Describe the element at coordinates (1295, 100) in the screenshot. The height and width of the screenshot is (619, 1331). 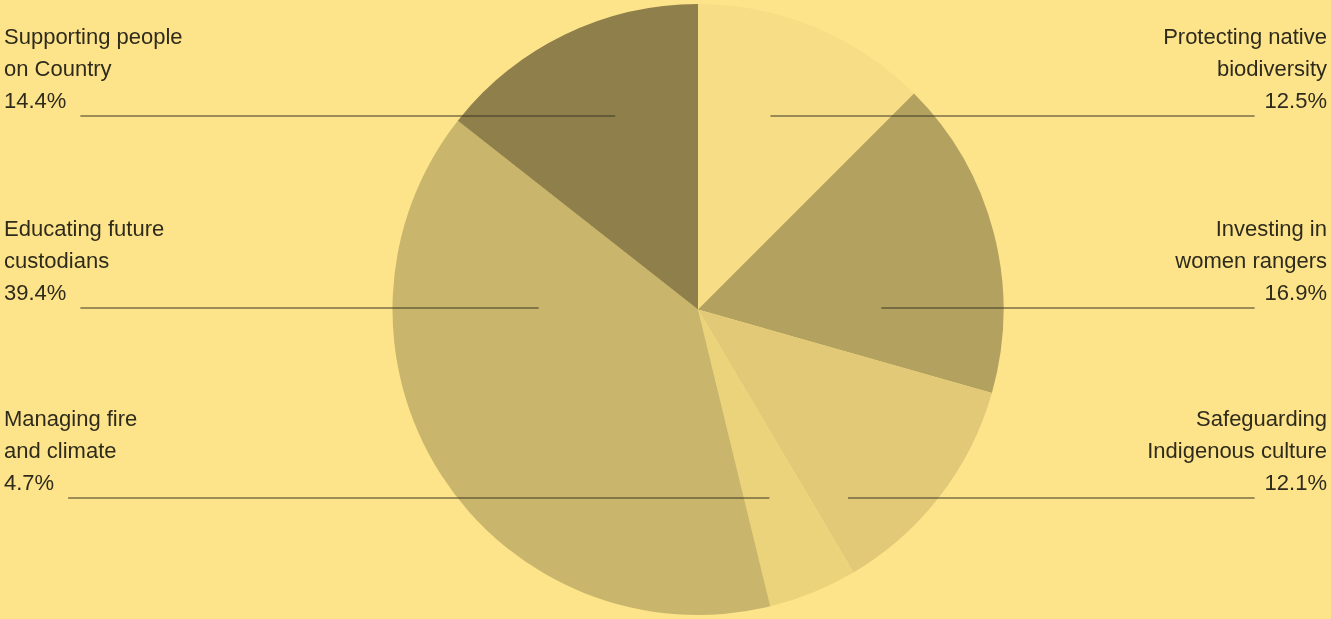
I see `data-label: 12.5%` at that location.